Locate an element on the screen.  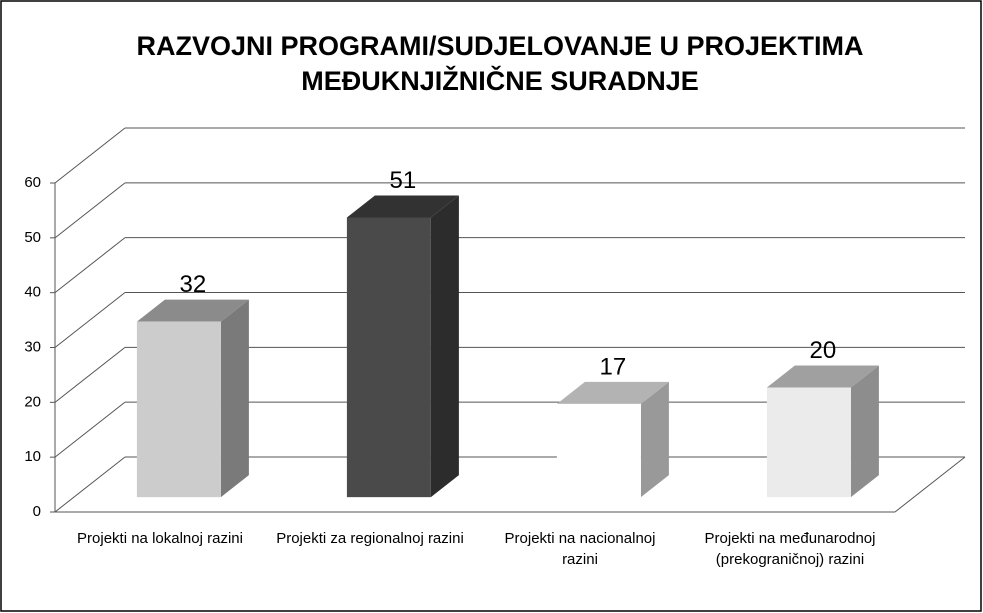
y-tick-label: 30 is located at coordinates (32, 346).